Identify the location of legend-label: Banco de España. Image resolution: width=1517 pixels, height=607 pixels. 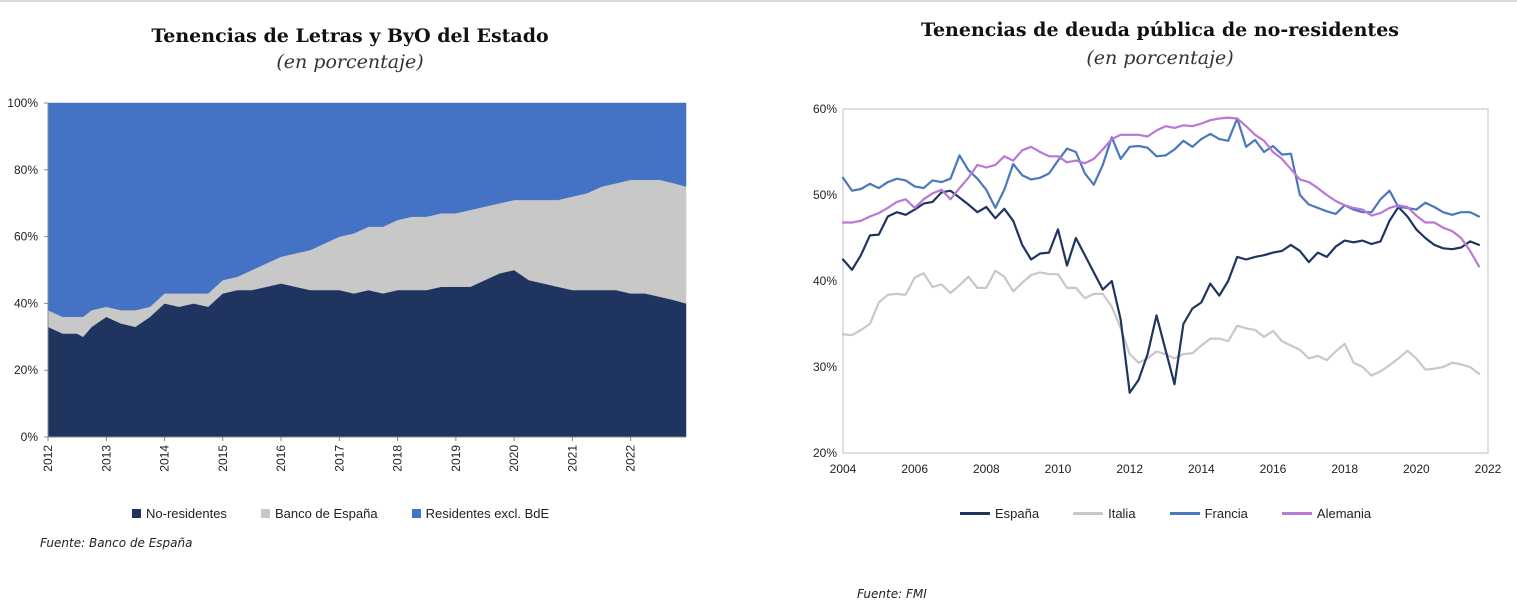
(326, 513).